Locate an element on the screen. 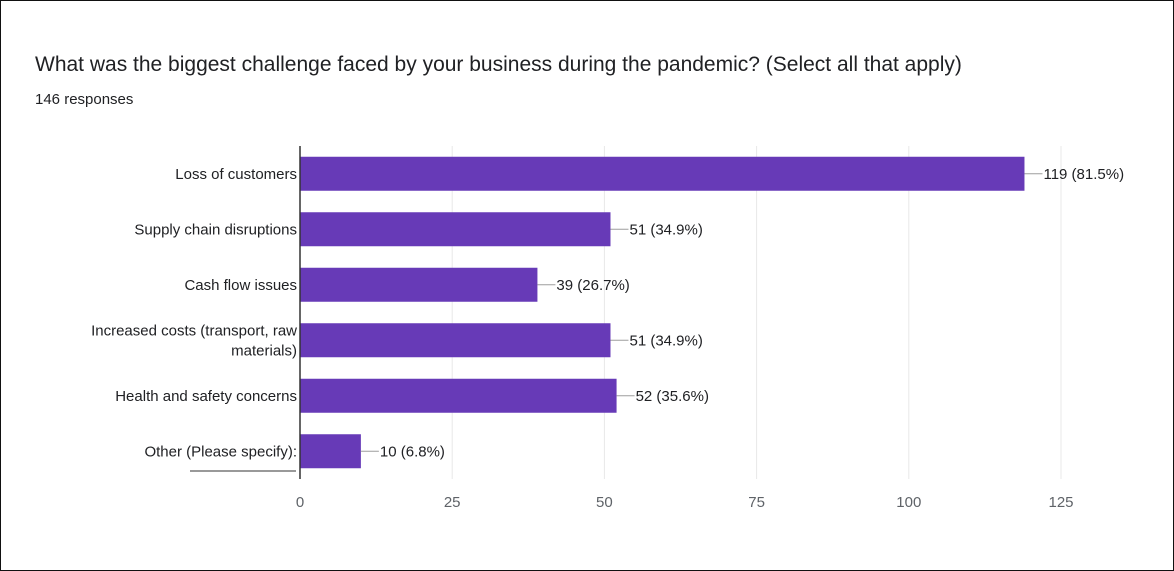 The image size is (1174, 571). response-count: 146 responses is located at coordinates (84, 99).